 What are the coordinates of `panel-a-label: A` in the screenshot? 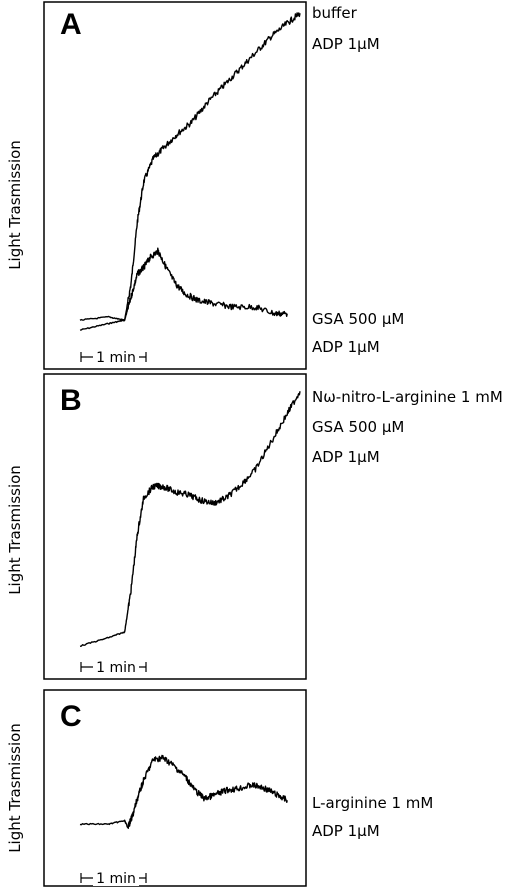 It's located at (71, 24).